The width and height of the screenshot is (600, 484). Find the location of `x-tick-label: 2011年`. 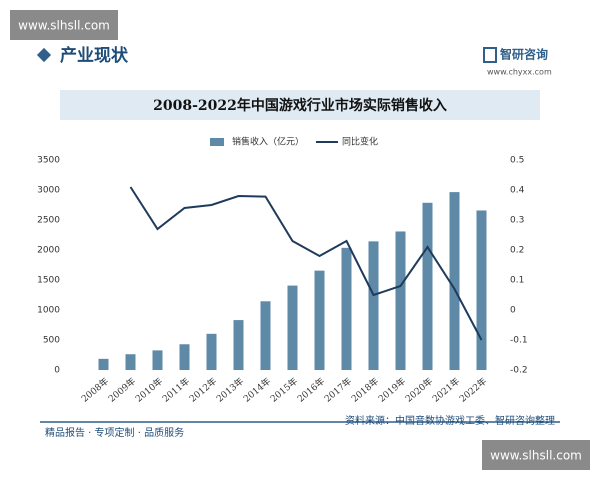

x-tick-label: 2011年 is located at coordinates (176, 390).